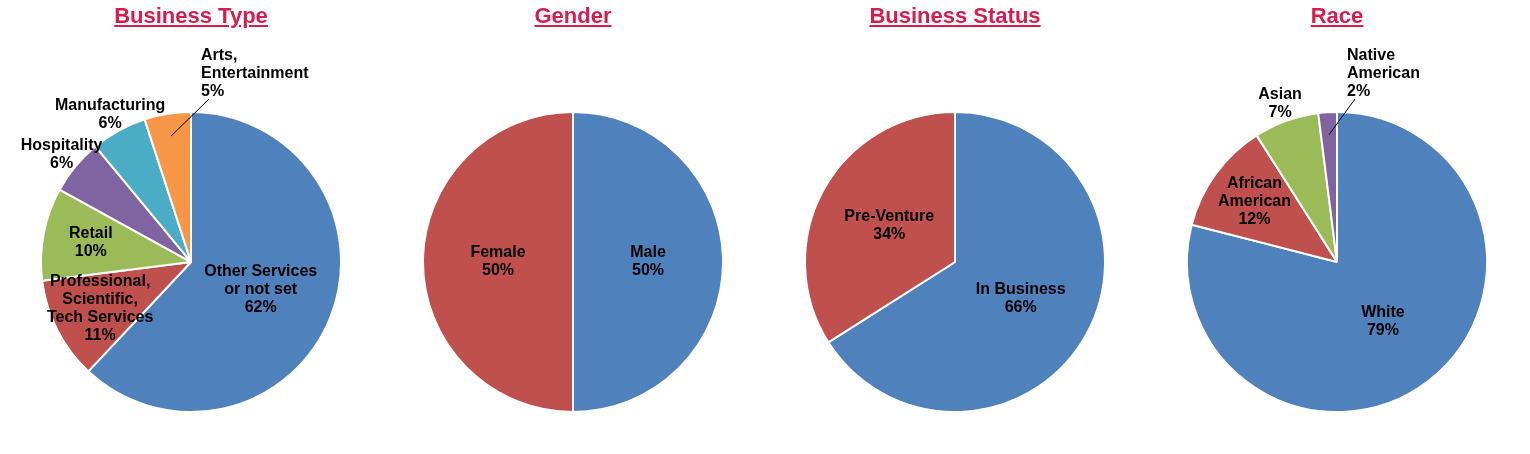 This screenshot has width=1530, height=454. Describe the element at coordinates (61, 145) in the screenshot. I see `slice-label: Hospitality` at that location.